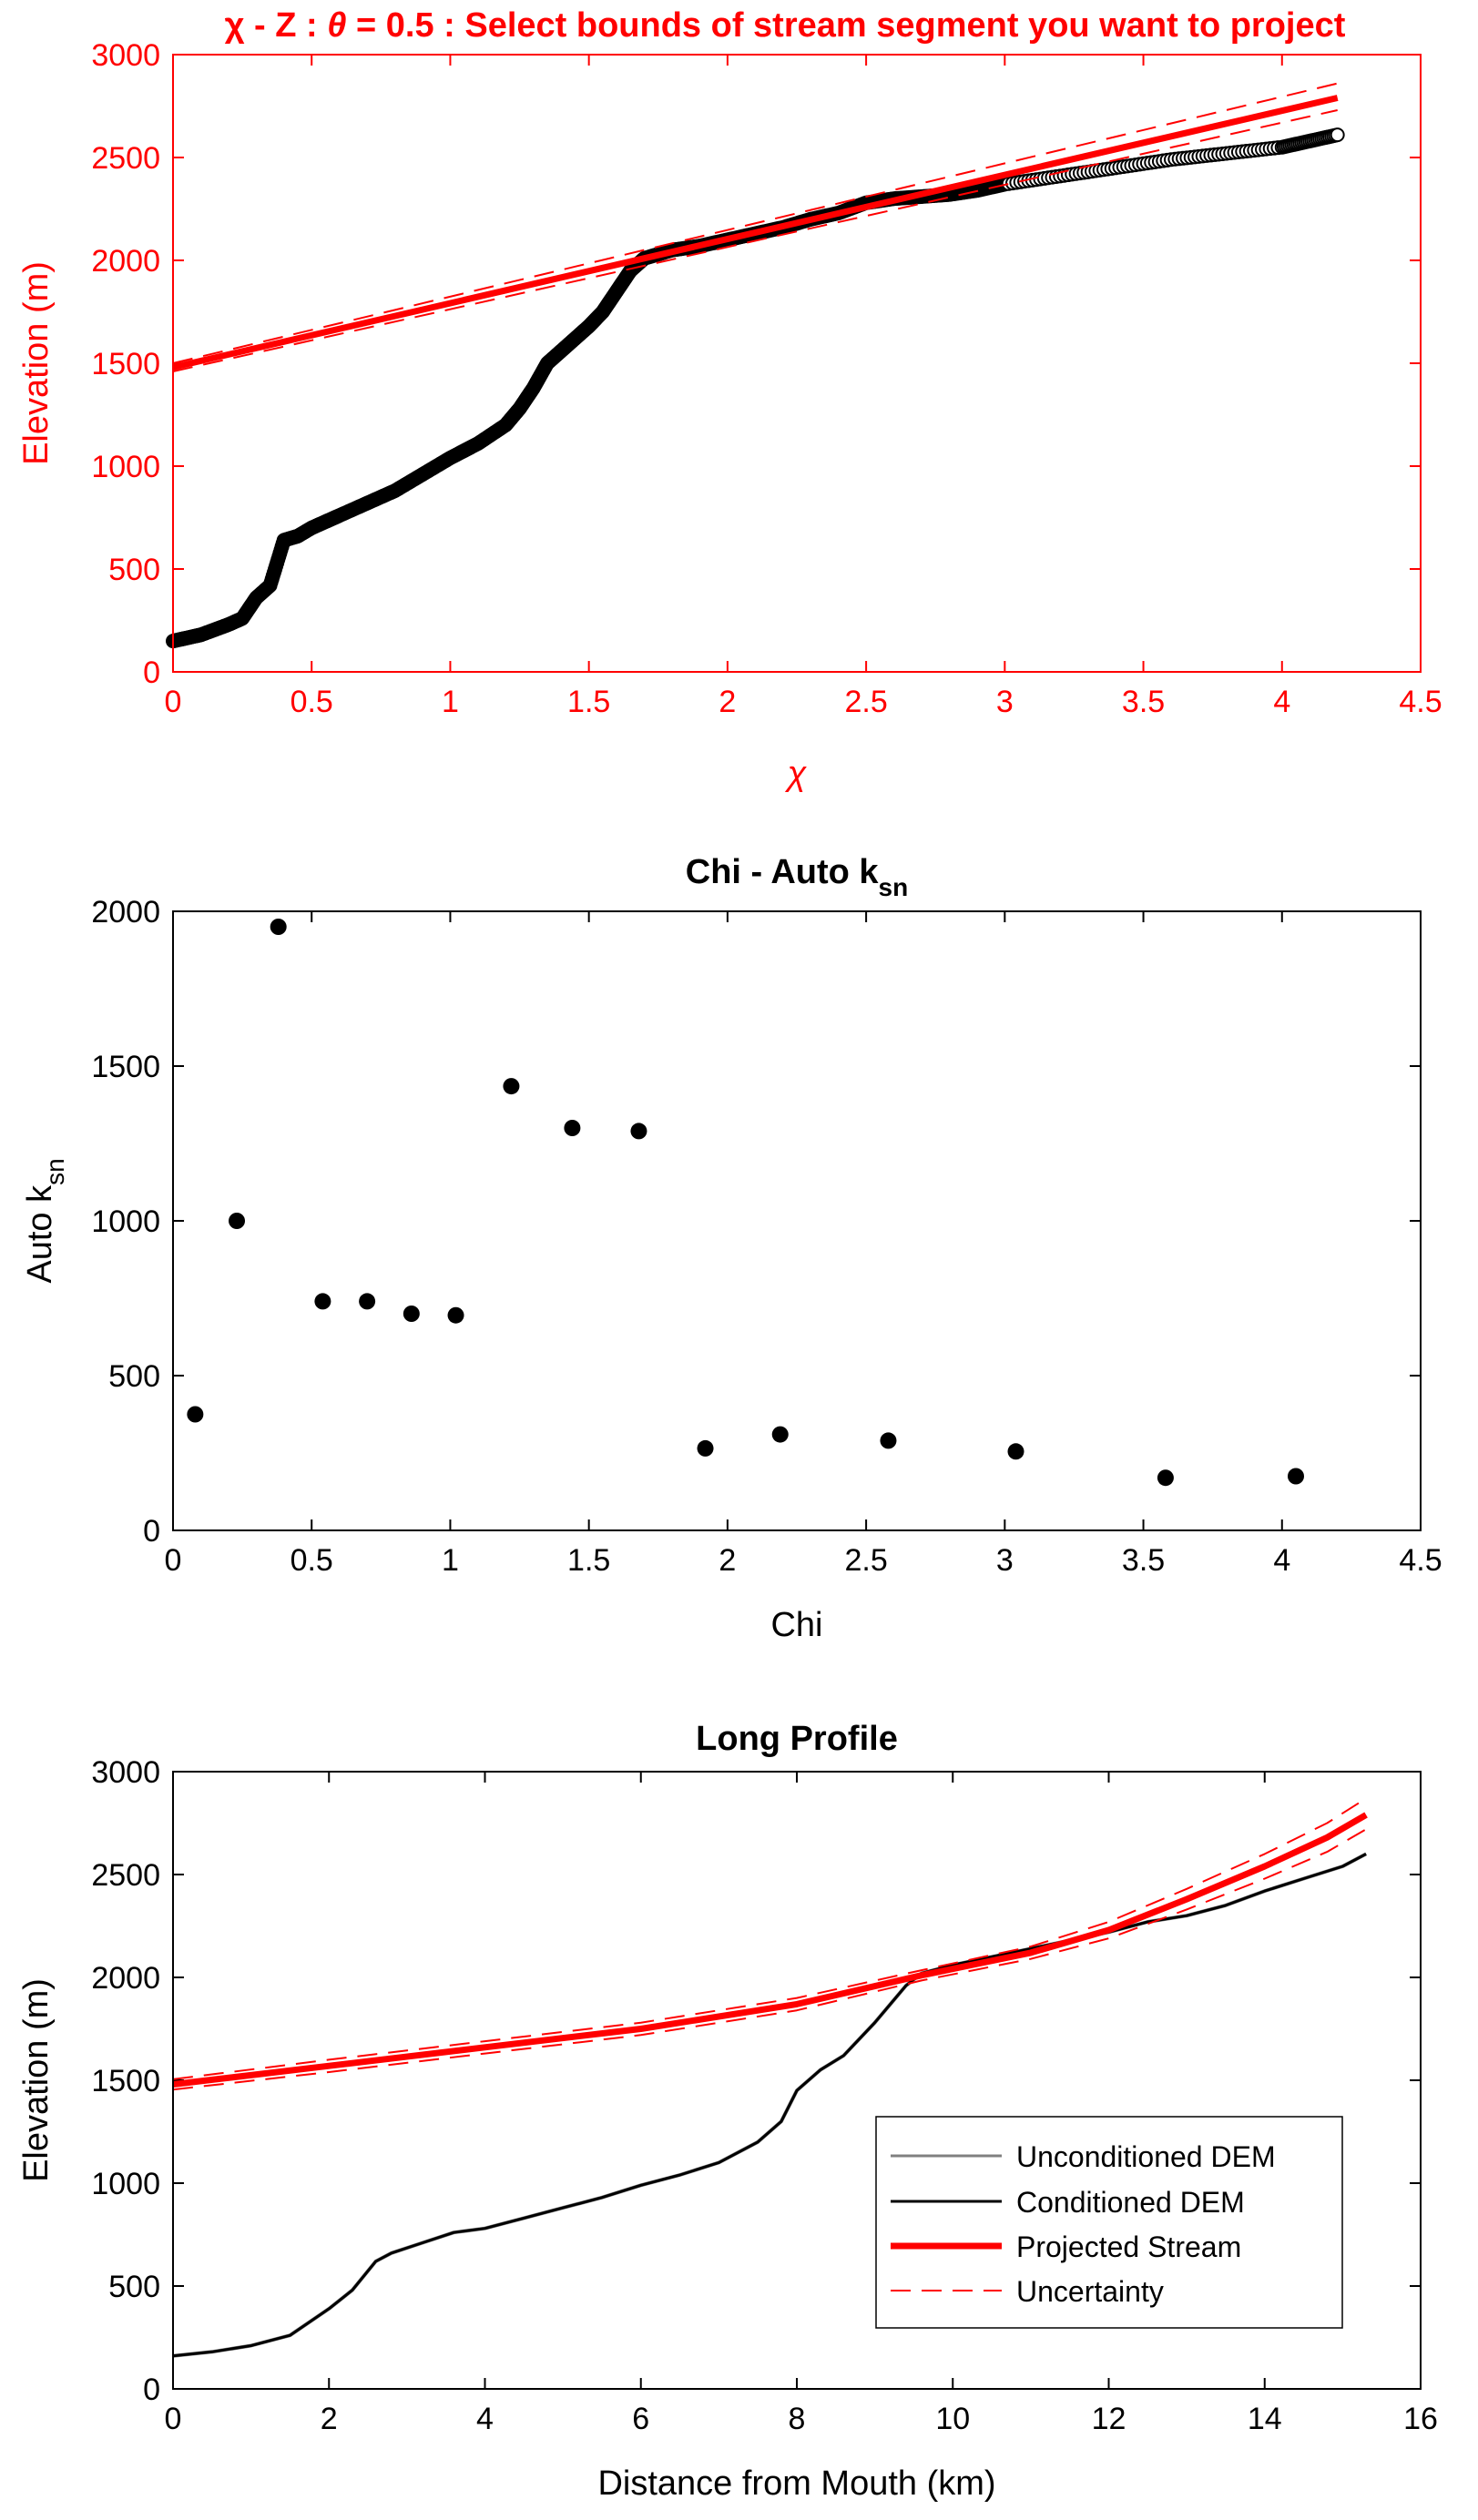  I want to click on x-tick-label: 8, so click(797, 2419).